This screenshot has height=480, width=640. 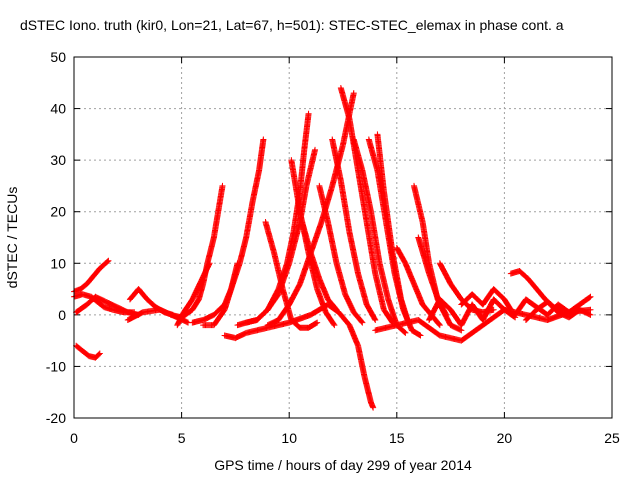 What do you see at coordinates (58, 263) in the screenshot?
I see `y-tick-label: 10` at bounding box center [58, 263].